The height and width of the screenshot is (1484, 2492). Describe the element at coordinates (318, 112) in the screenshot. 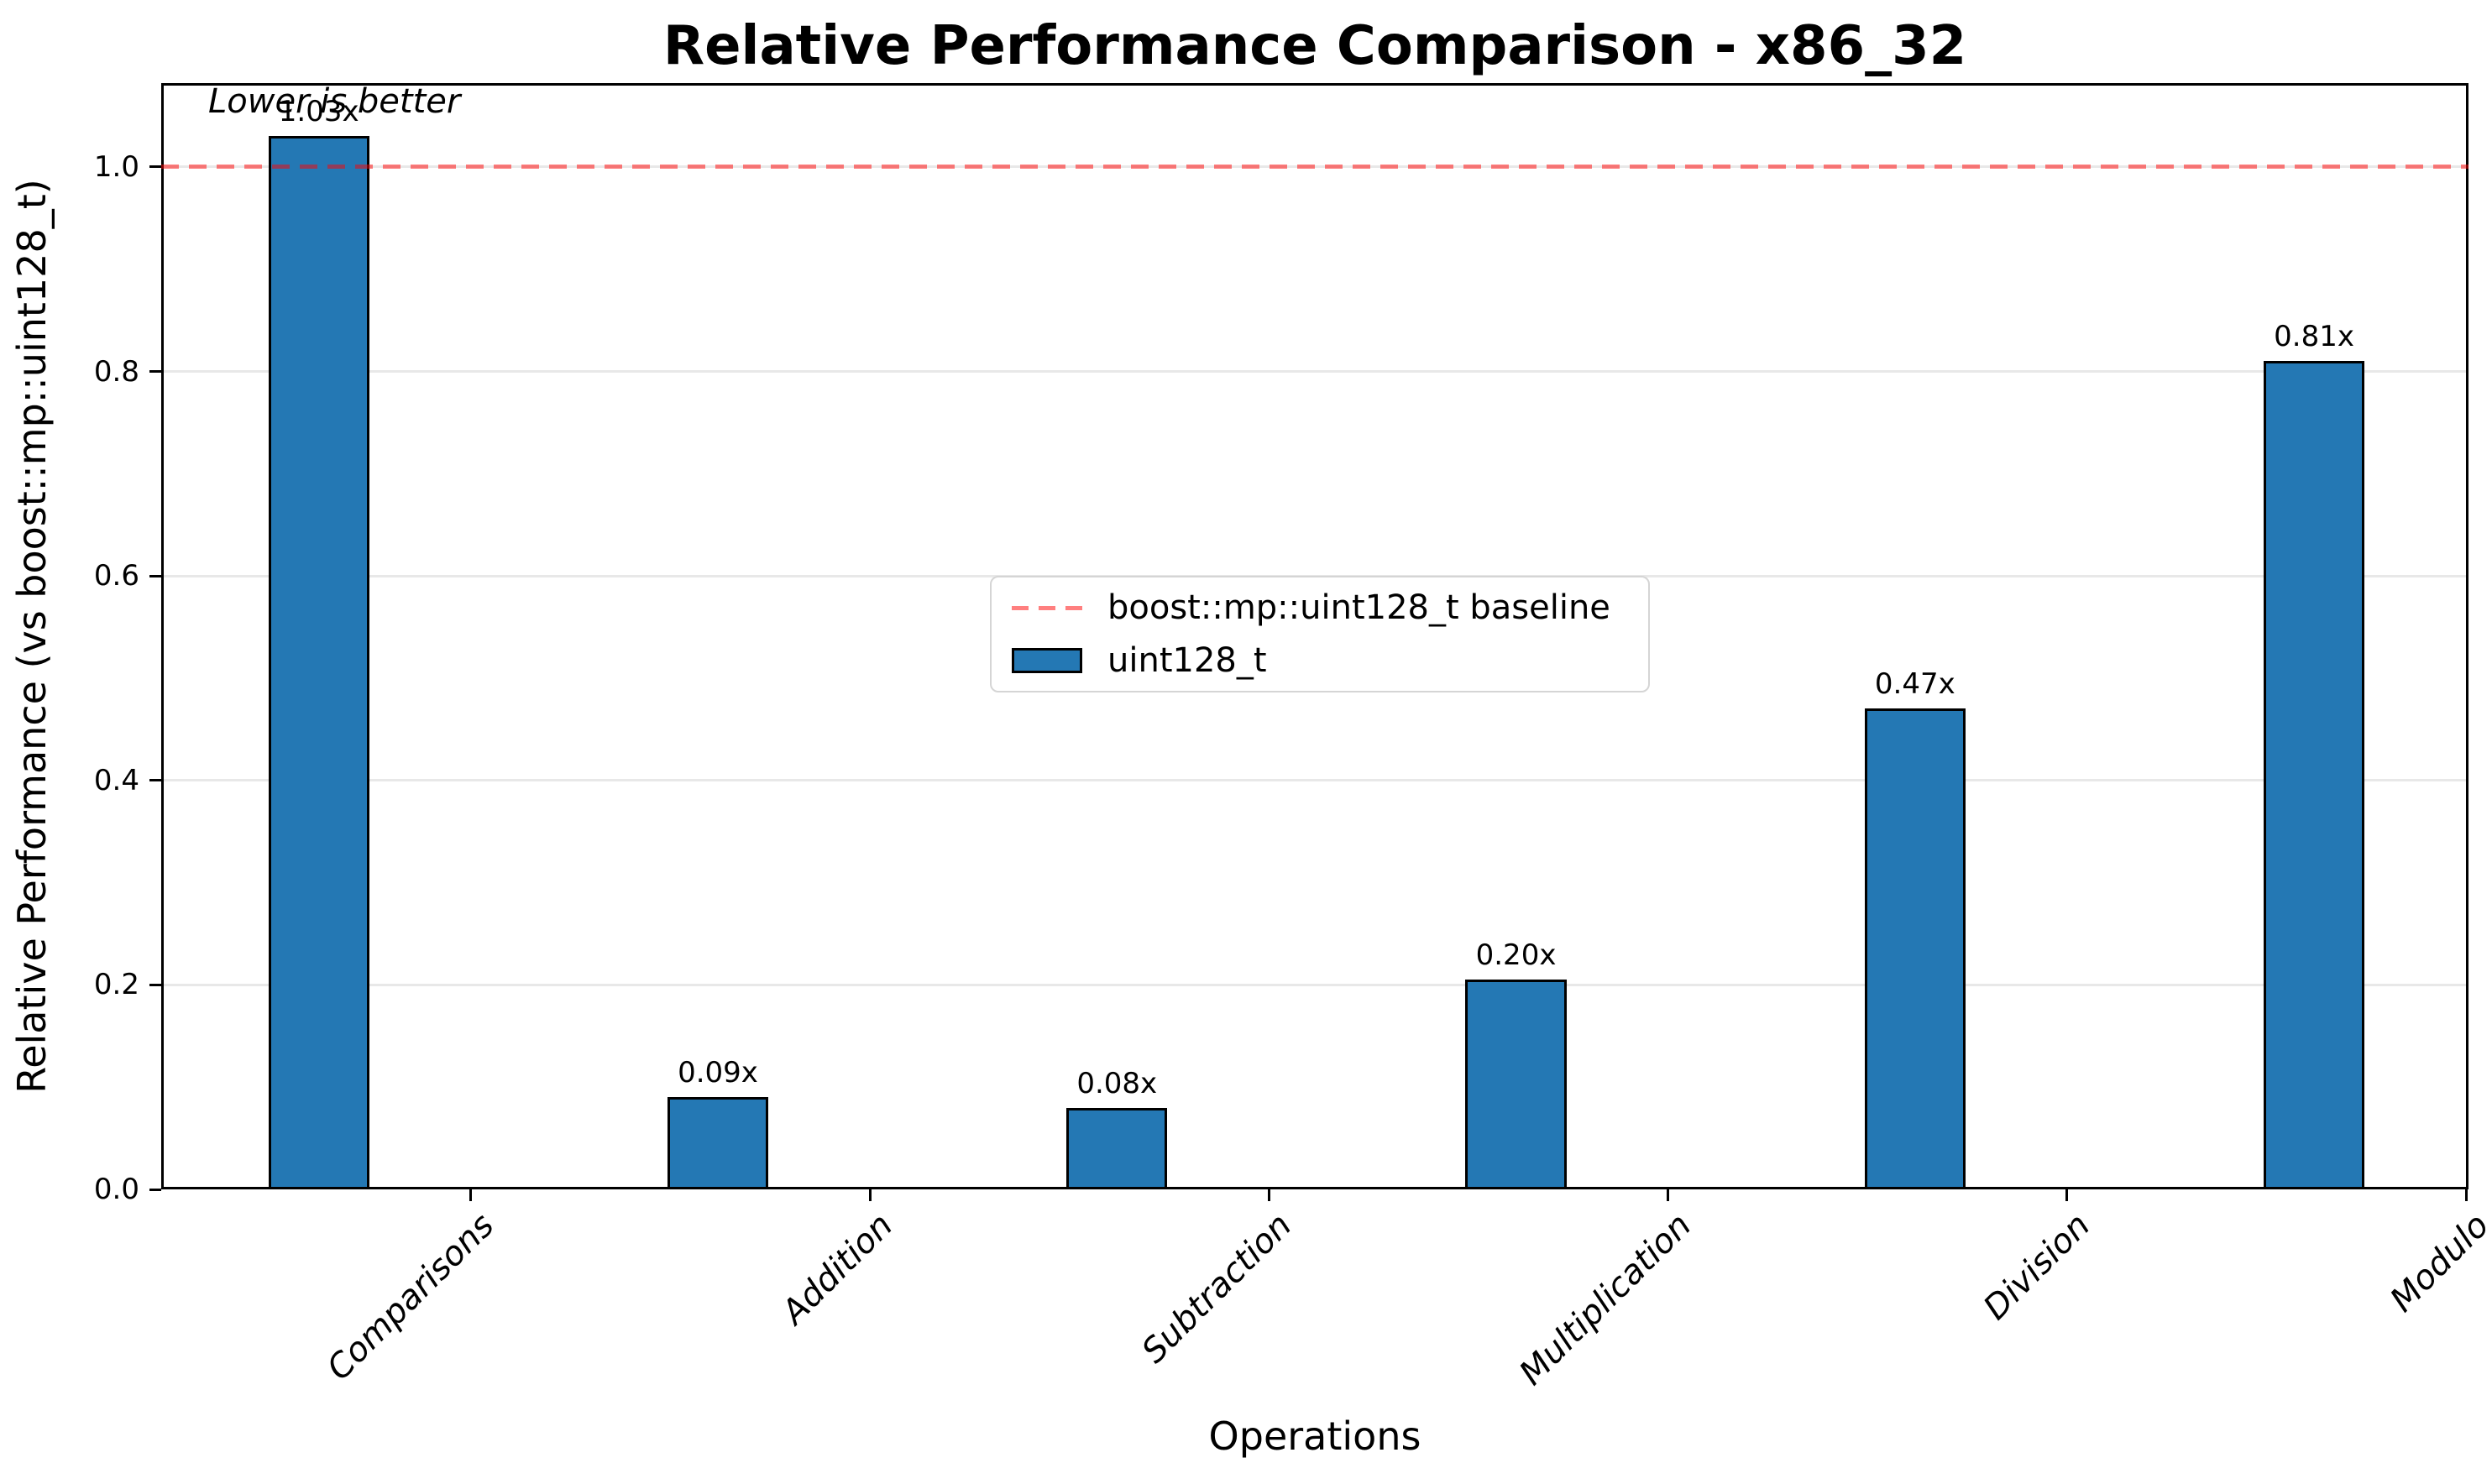

I see `bar-value-label: 1.03x` at that location.